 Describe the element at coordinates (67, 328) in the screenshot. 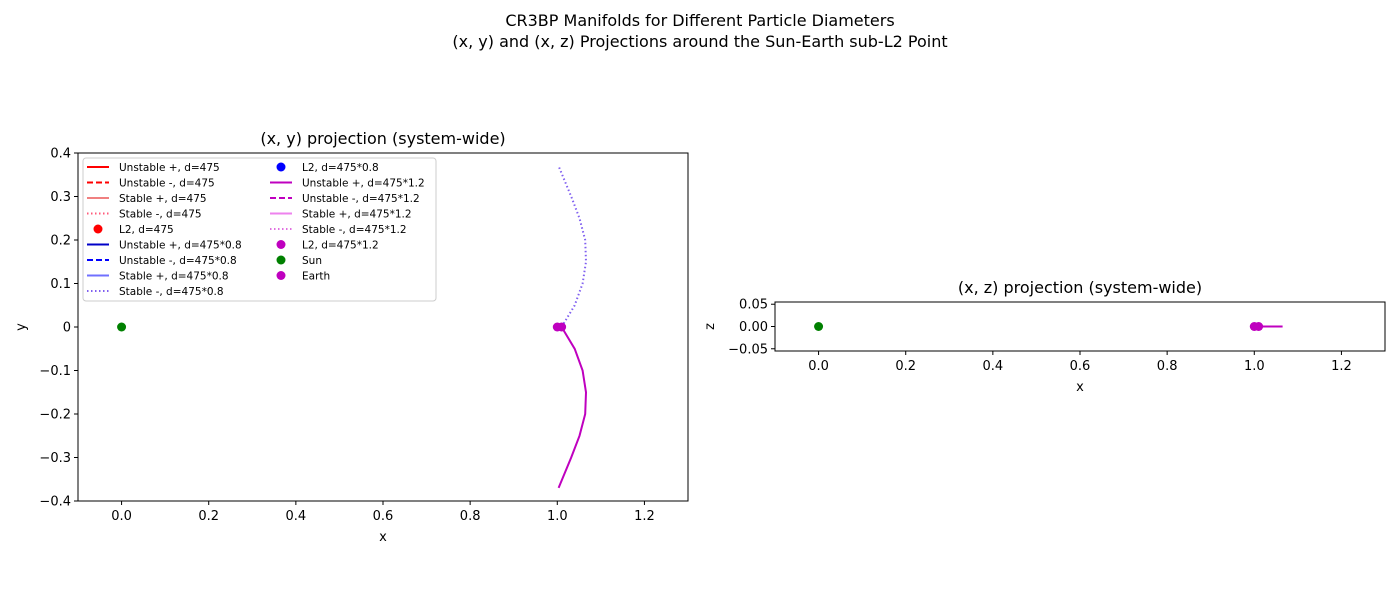

I see `y-tick-label: 0` at that location.